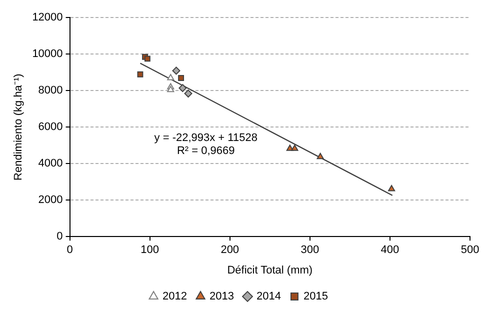 Image resolution: width=500 pixels, height=320 pixels. Describe the element at coordinates (310, 250) in the screenshot. I see `x-tick-label: 300` at that location.